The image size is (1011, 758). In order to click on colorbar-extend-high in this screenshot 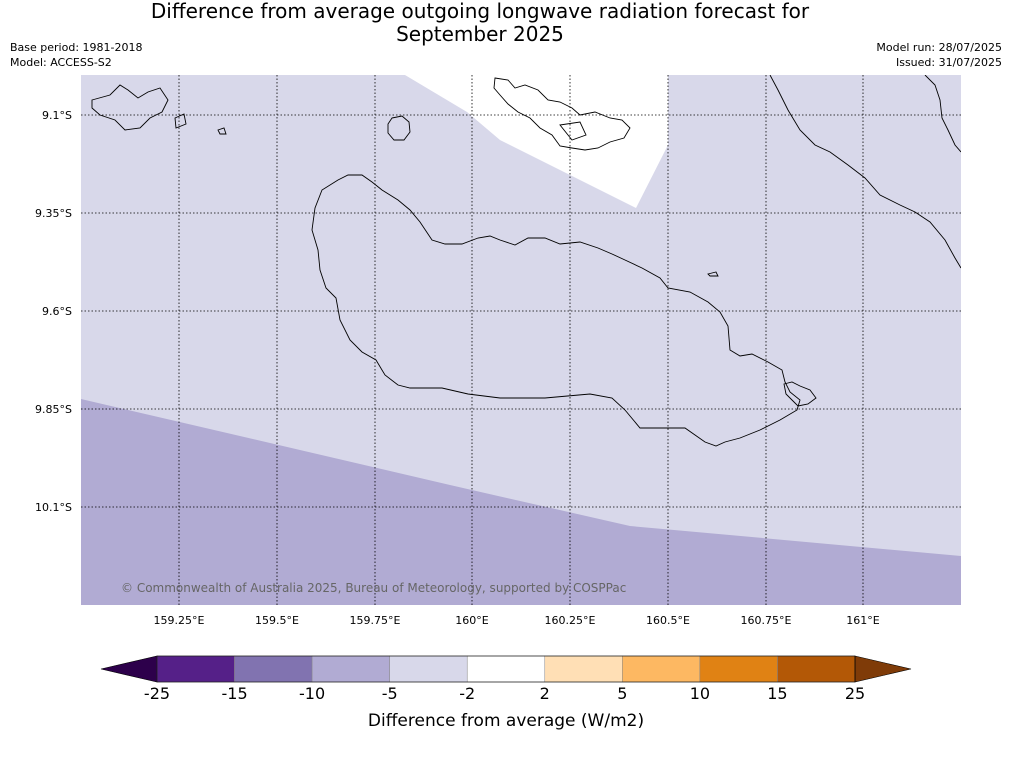, I will do `click(883, 669)`.